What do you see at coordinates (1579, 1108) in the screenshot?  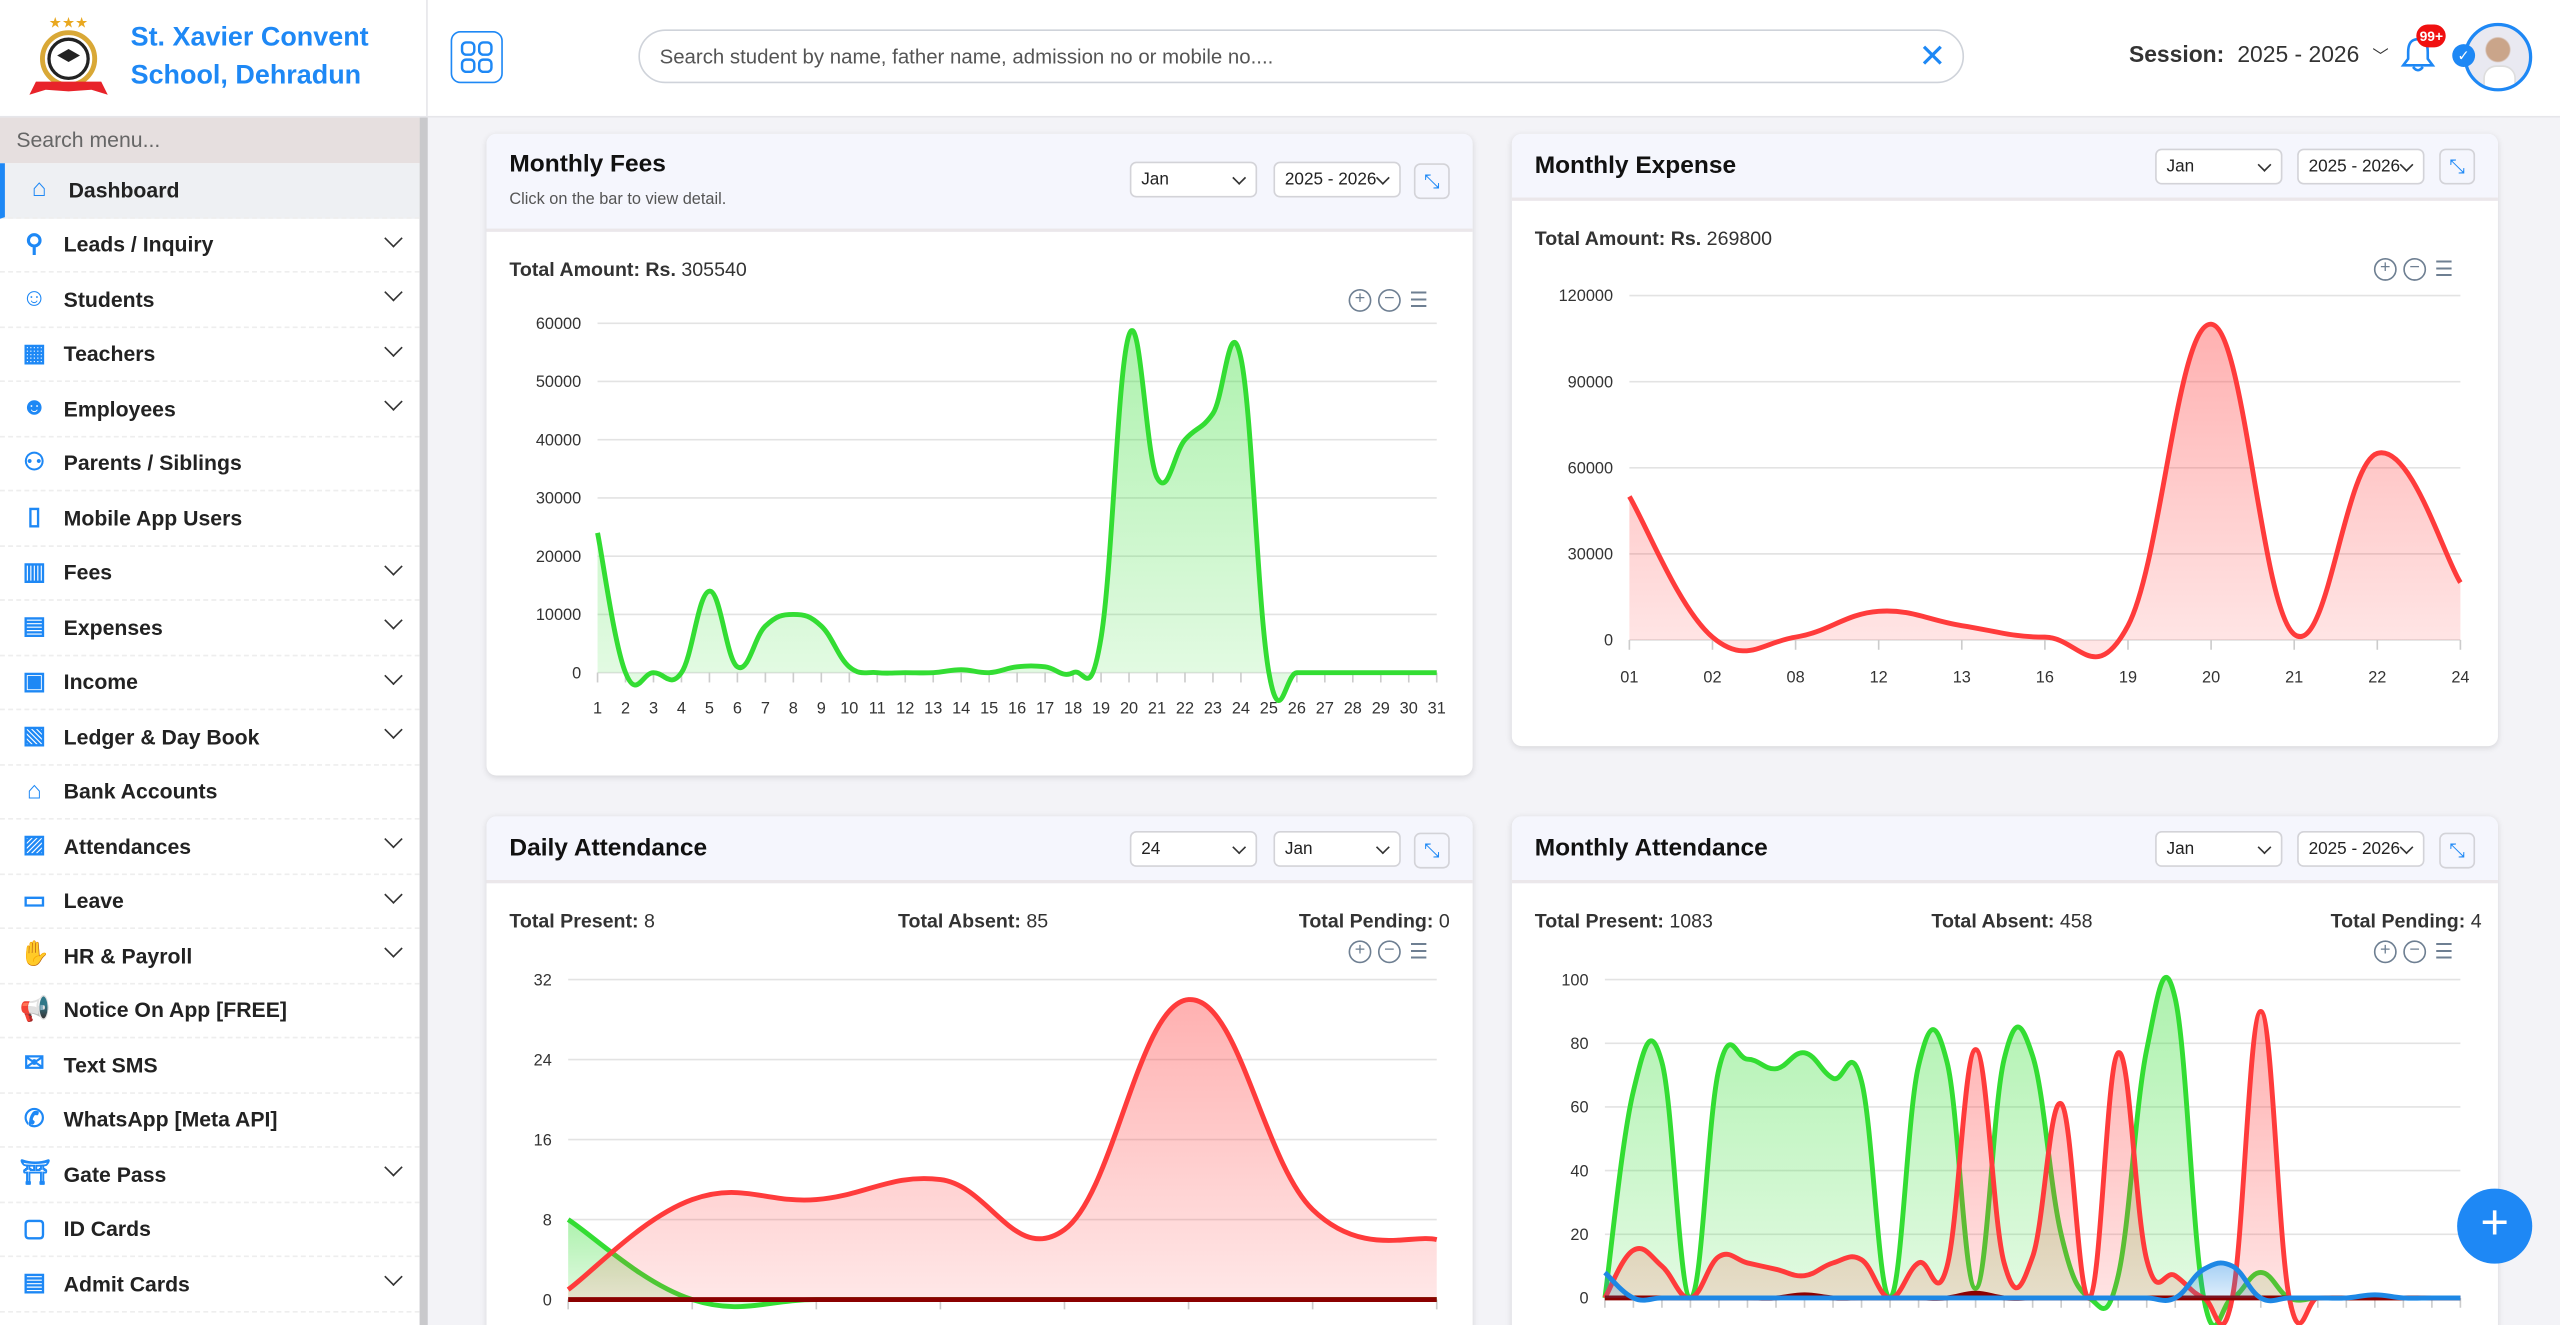 I see `y-tick-label: 60` at bounding box center [1579, 1108].